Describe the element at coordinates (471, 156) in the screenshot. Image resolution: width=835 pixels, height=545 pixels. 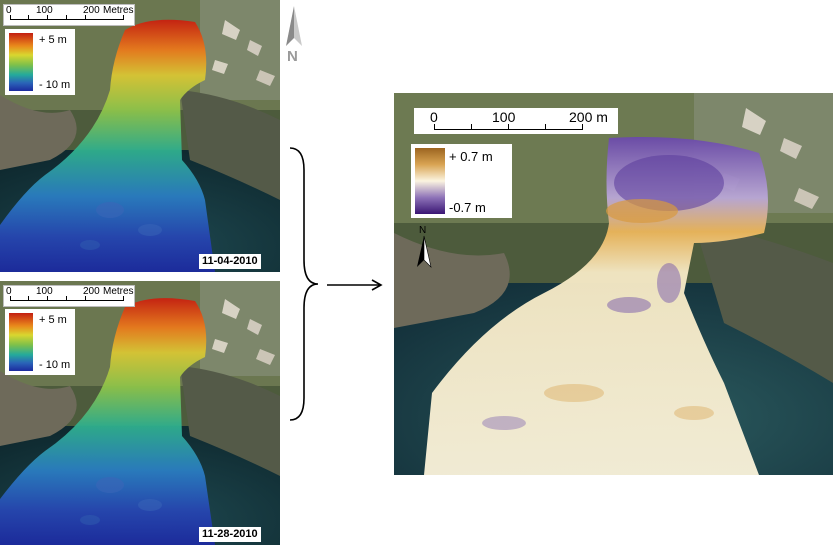
I see `legend-max-label: + 0.7 m` at that location.